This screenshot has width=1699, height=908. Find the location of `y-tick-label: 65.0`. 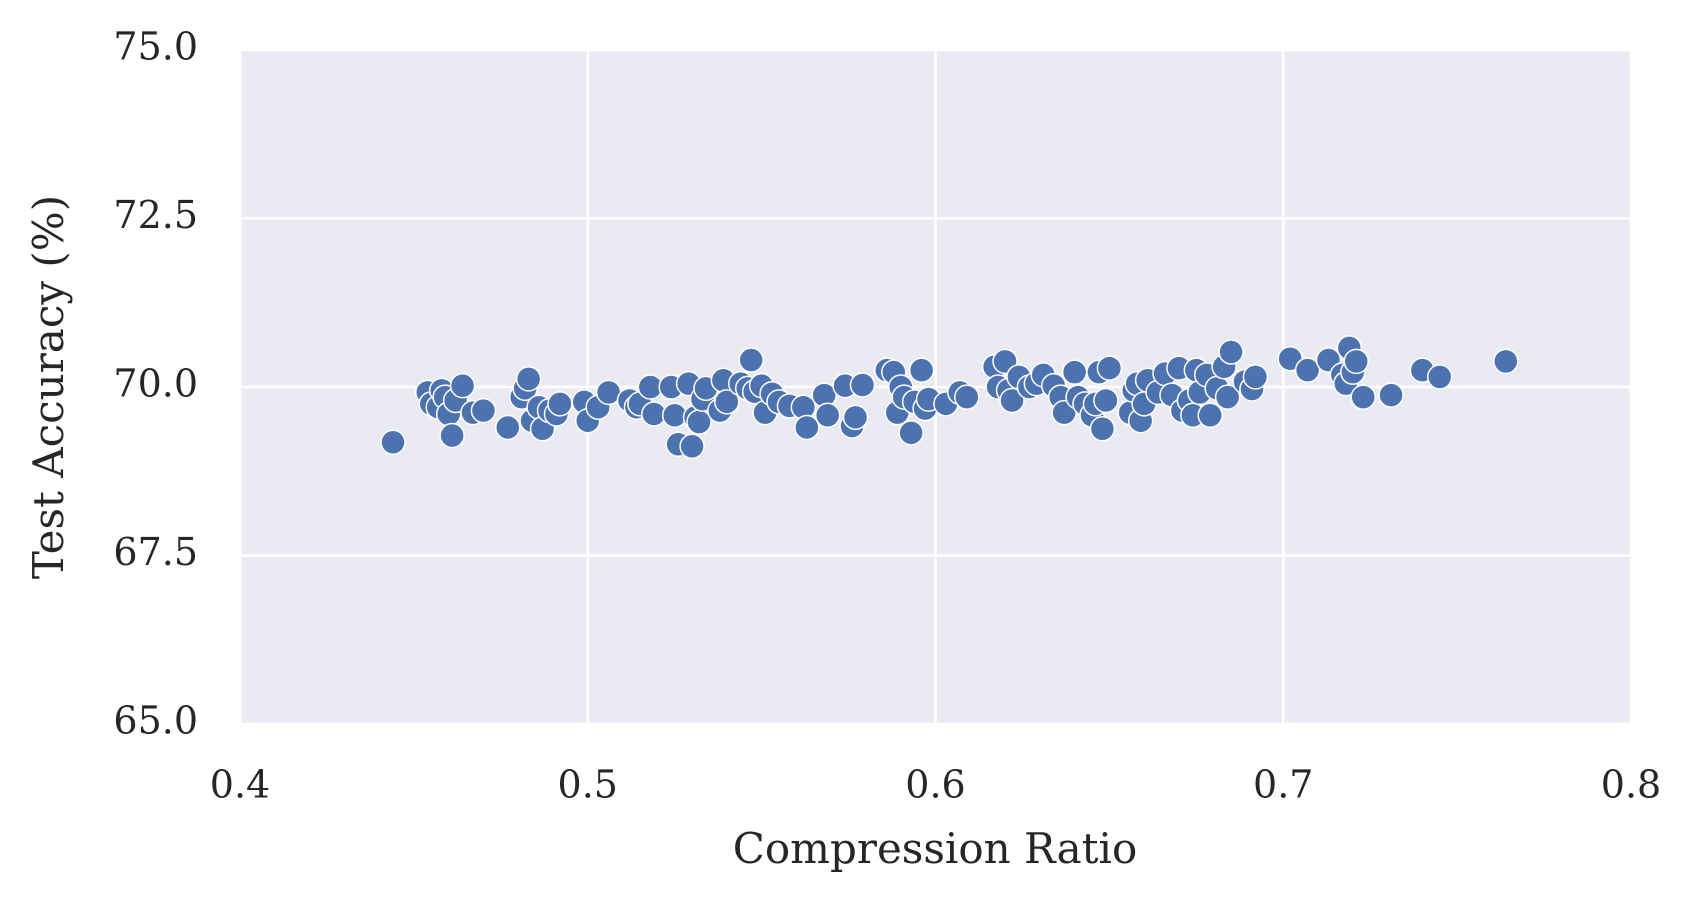

y-tick-label: 65.0 is located at coordinates (155, 721).